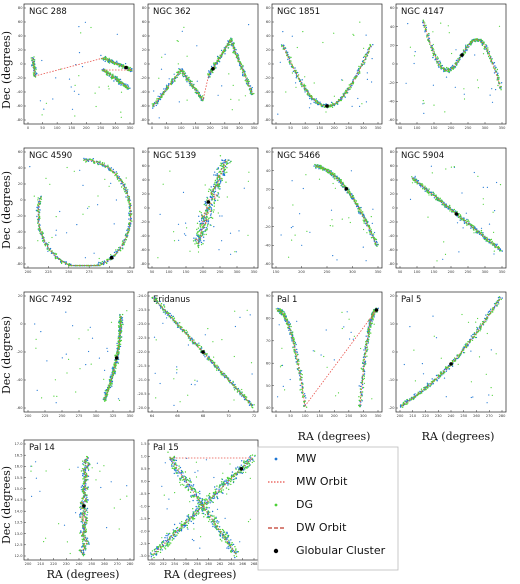 The width and height of the screenshot is (520, 584). Describe the element at coordinates (20, 106) in the screenshot. I see `y-tick-label: -60` at that location.